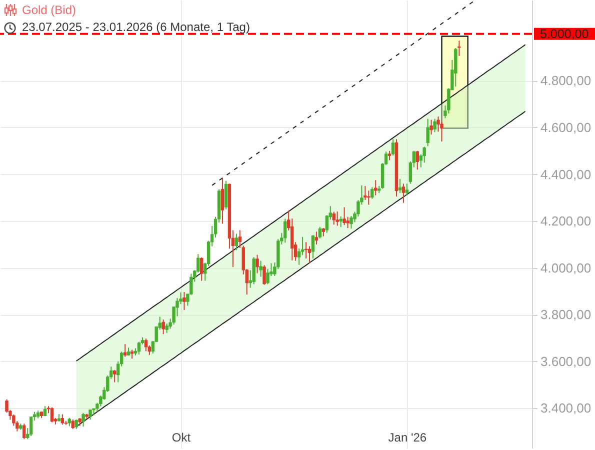  What do you see at coordinates (566, 268) in the screenshot?
I see `y-tick-label: 4.000,00` at bounding box center [566, 268].